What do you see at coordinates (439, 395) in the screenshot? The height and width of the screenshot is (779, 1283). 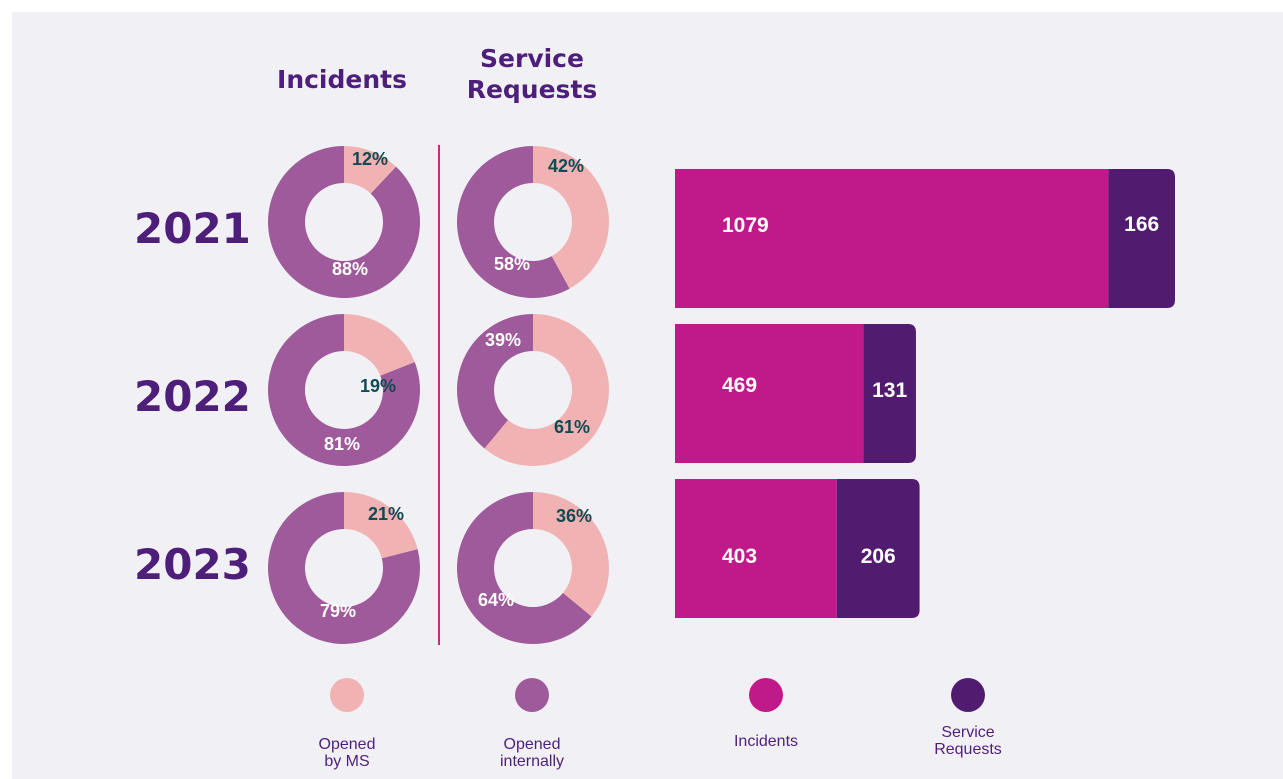 I see `column-divider` at bounding box center [439, 395].